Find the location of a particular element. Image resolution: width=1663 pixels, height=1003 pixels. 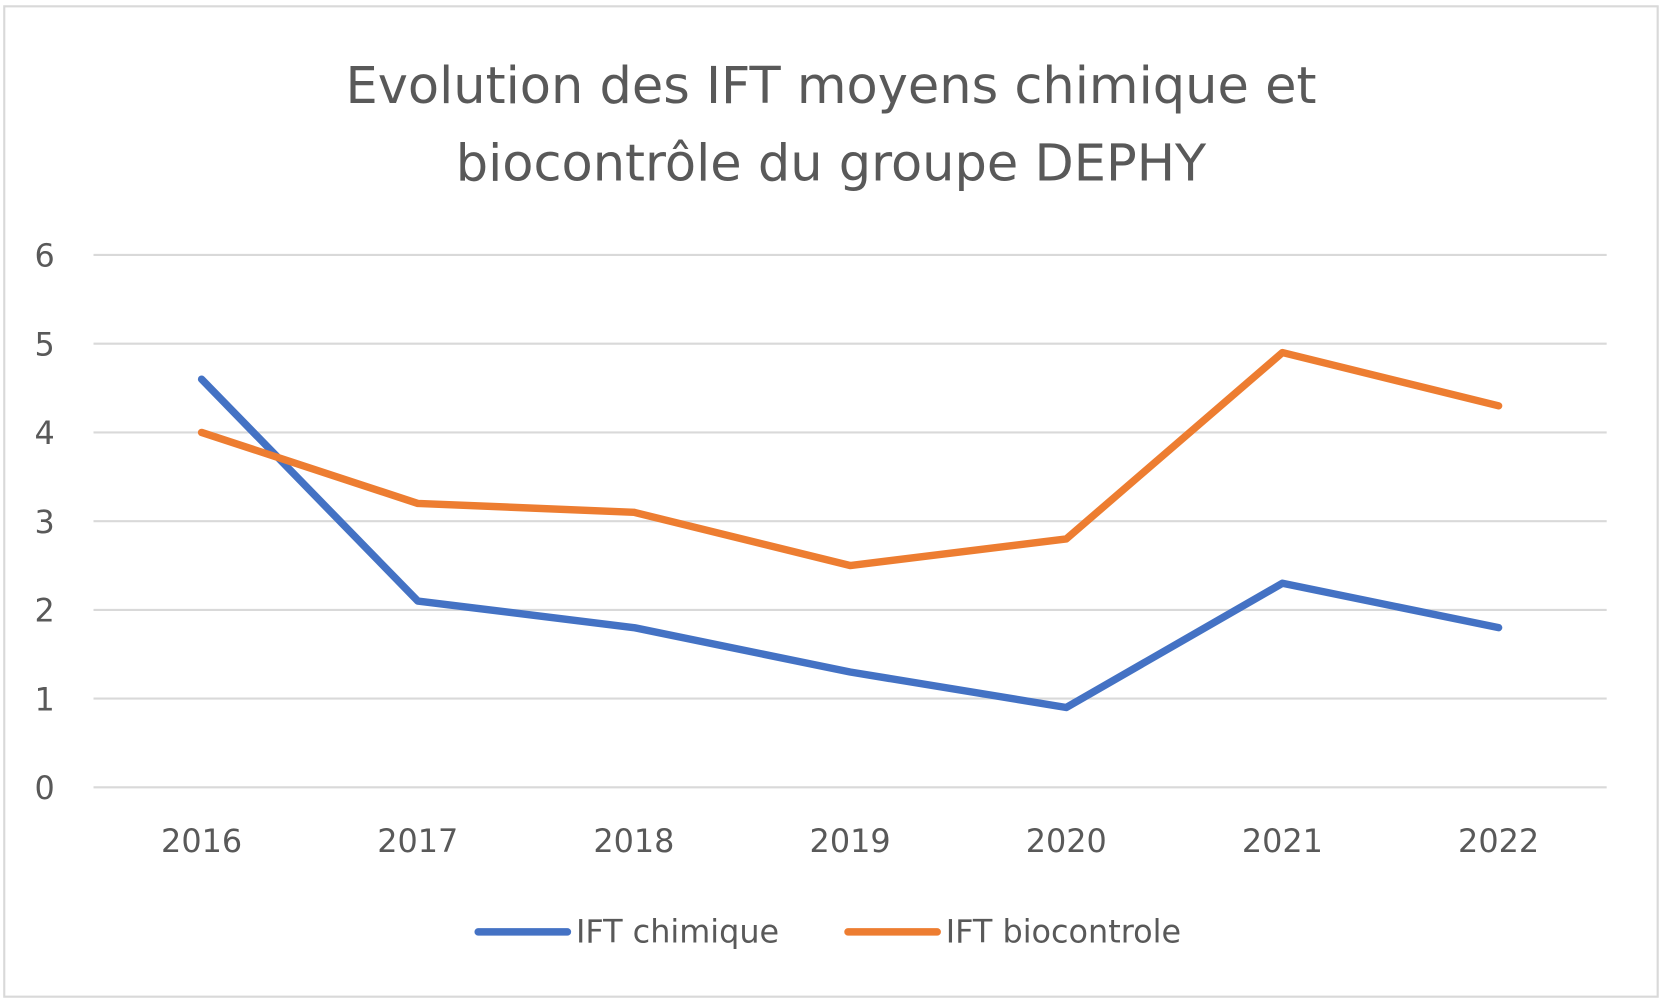

x-tick-label: 2019 is located at coordinates (850, 841).